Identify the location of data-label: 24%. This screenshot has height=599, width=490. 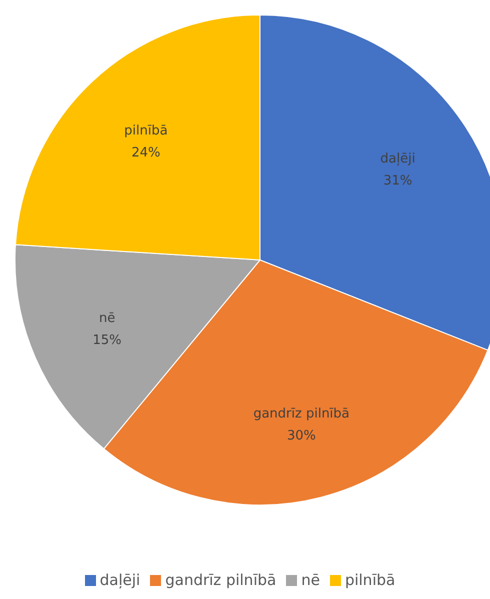
(146, 153).